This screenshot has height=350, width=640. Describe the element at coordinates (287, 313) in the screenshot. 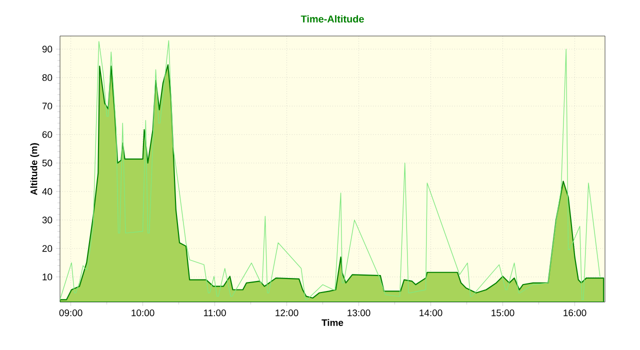

I see `x-tick-label: 12:00` at that location.